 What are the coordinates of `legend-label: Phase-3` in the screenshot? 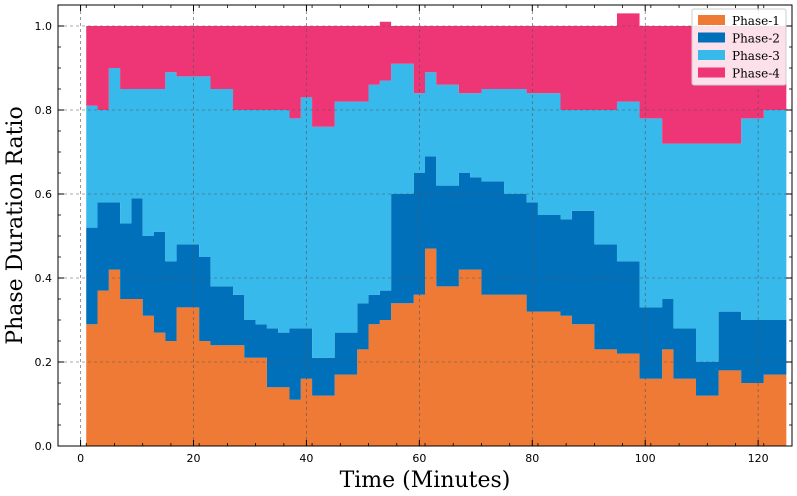 It's located at (756, 56).